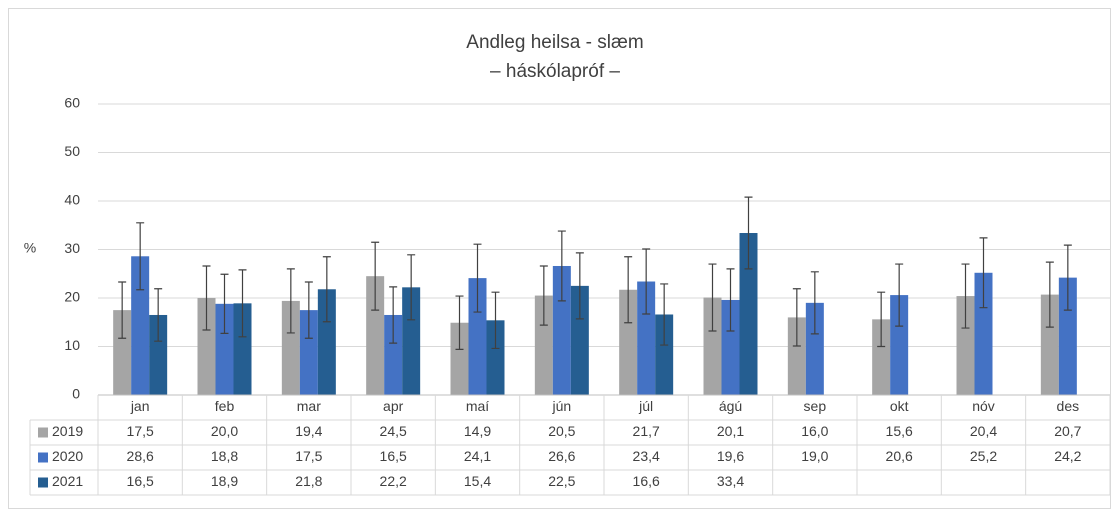 Image resolution: width=1119 pixels, height=516 pixels. I want to click on table-value: 26,6, so click(561, 456).